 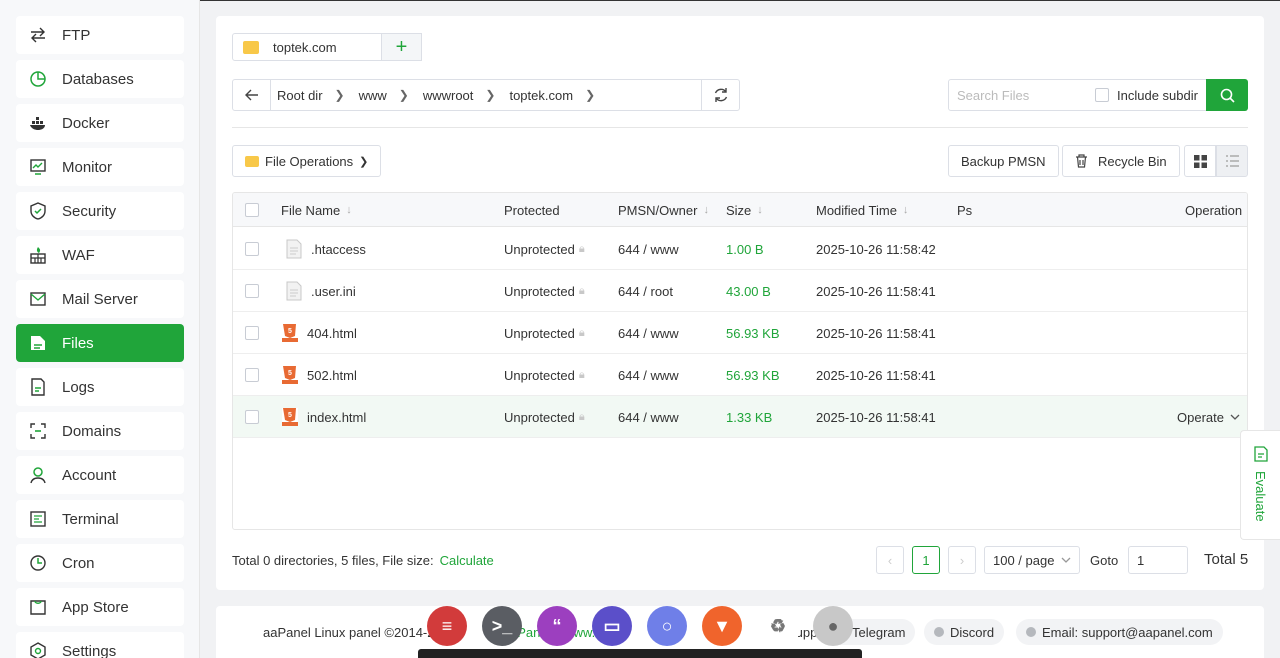 What do you see at coordinates (100, 519) in the screenshot?
I see `sidebar-item-terminal: Terminal` at bounding box center [100, 519].